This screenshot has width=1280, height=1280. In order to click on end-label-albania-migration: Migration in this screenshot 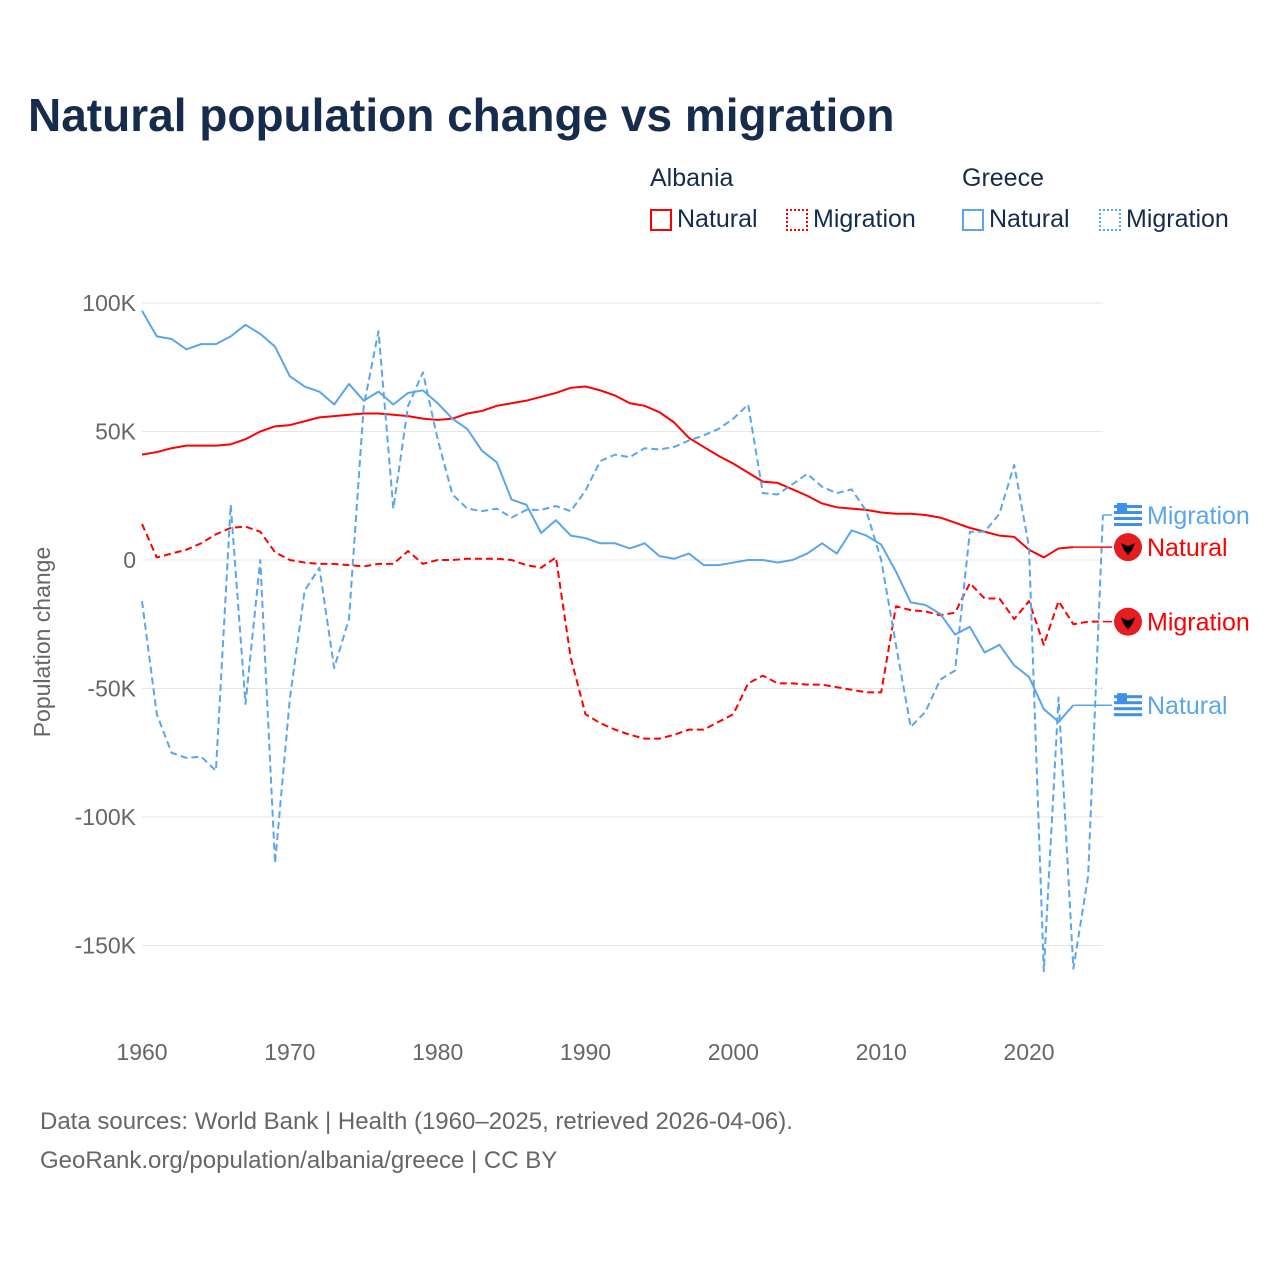, I will do `click(1198, 623)`.